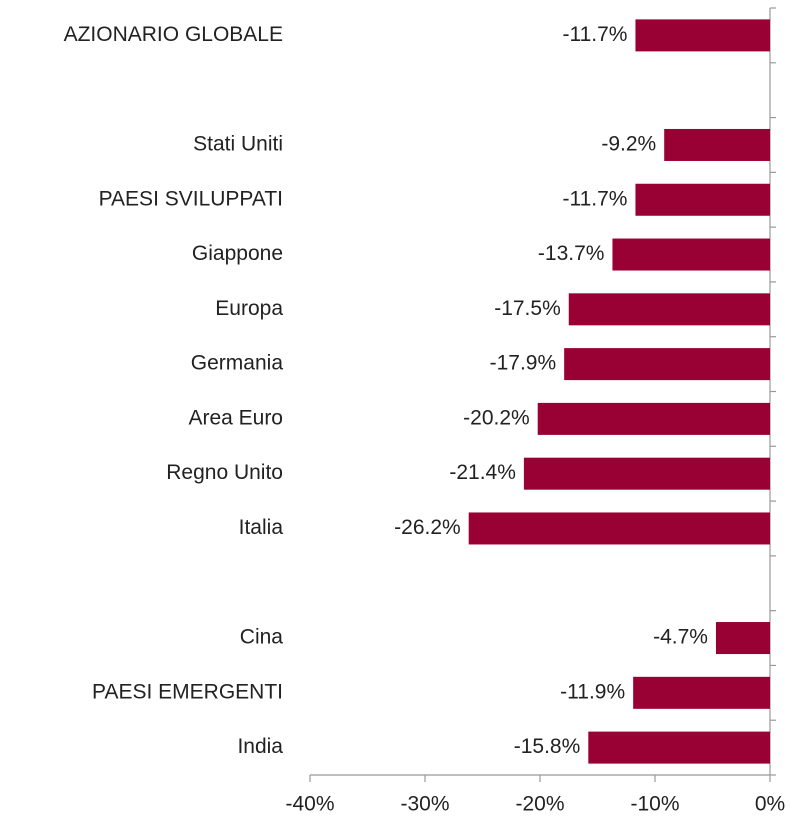 This screenshot has height=821, width=790. What do you see at coordinates (235, 417) in the screenshot?
I see `category-label: Area Euro` at bounding box center [235, 417].